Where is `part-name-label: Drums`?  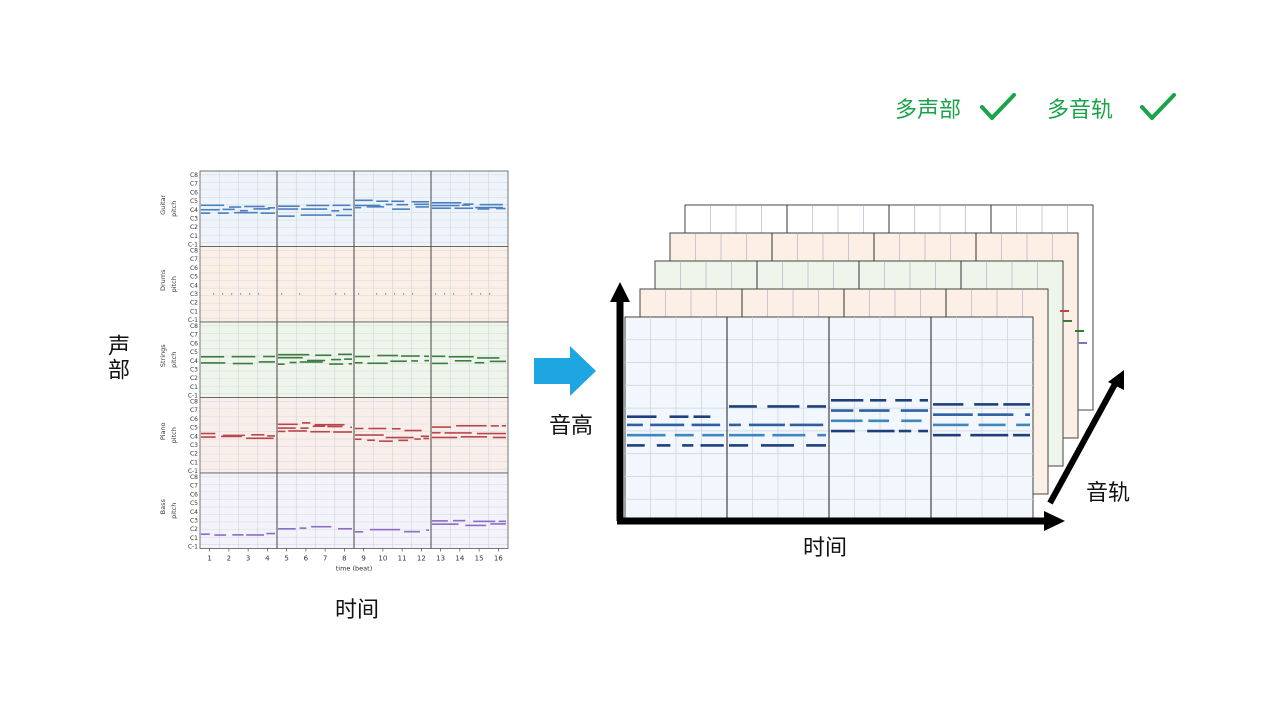
part-name-label: Drums is located at coordinates (163, 280).